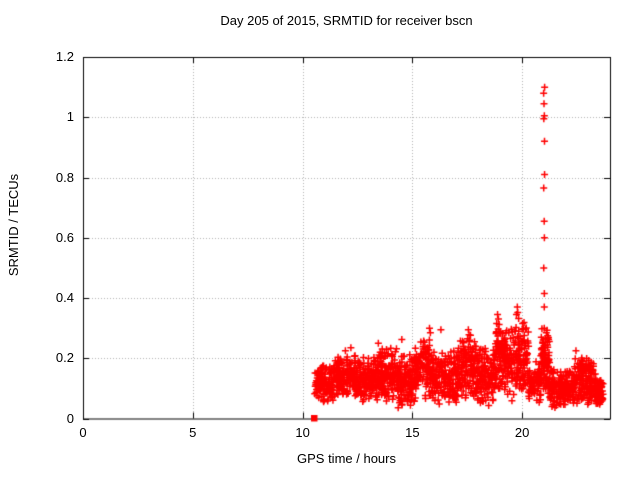  Describe the element at coordinates (302, 432) in the screenshot. I see `x-tick-label: 10` at that location.